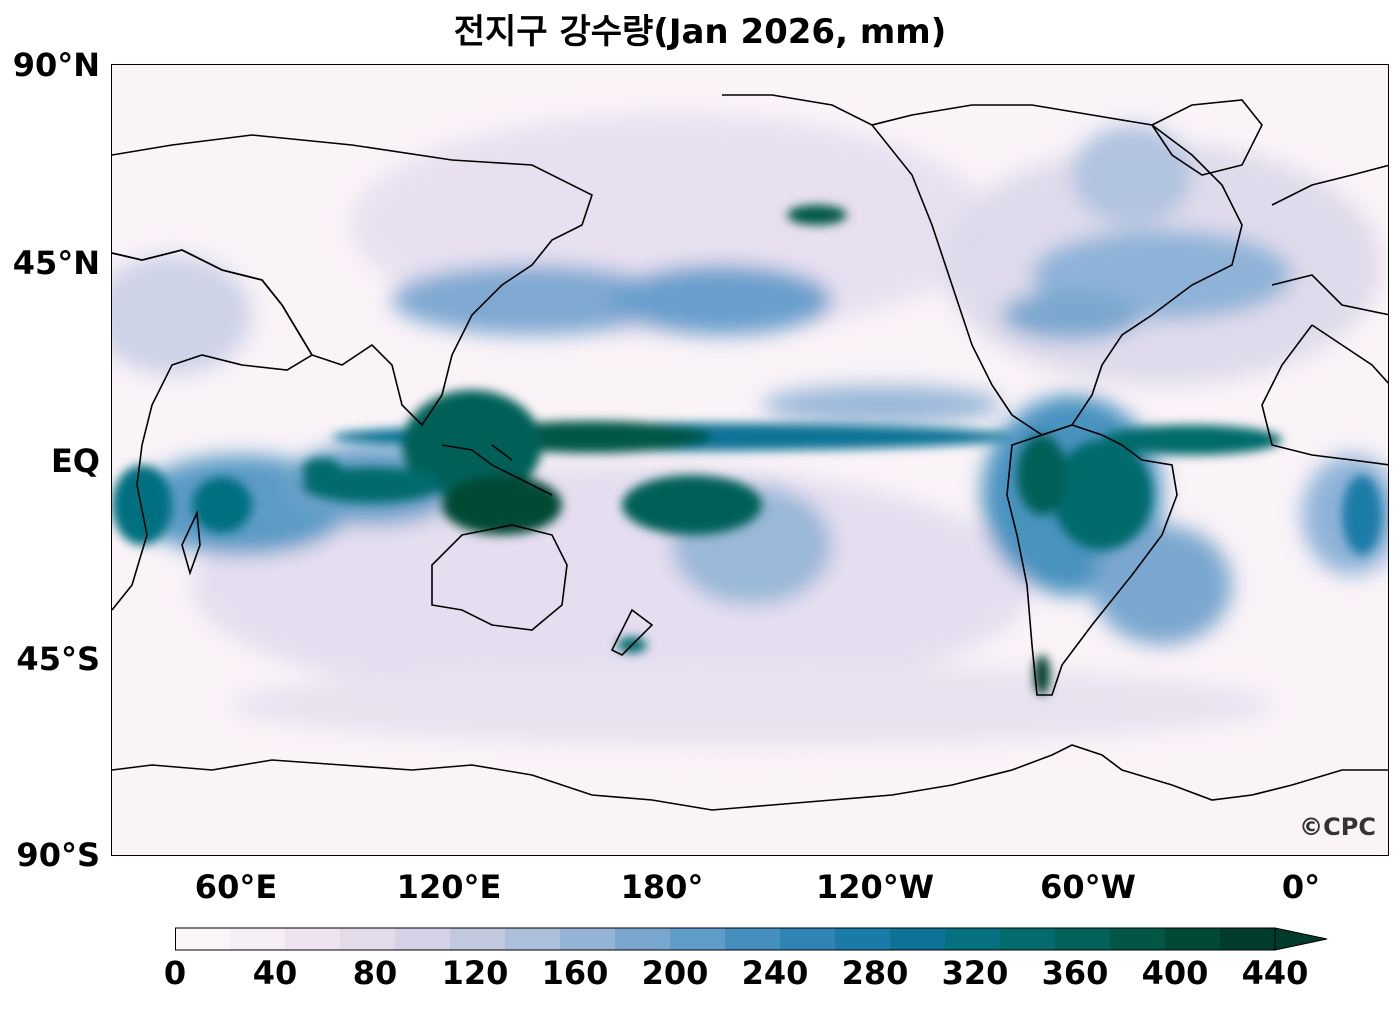 The image size is (1400, 1010). I want to click on colorbar-tick-label: 200, so click(675, 973).